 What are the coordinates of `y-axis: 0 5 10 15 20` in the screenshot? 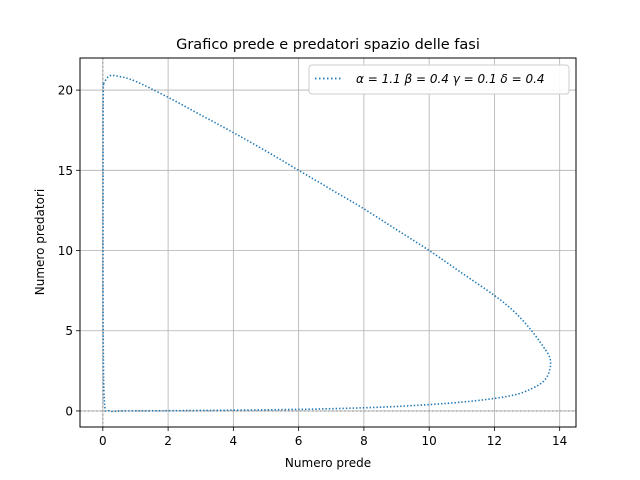 It's located at (69, 251).